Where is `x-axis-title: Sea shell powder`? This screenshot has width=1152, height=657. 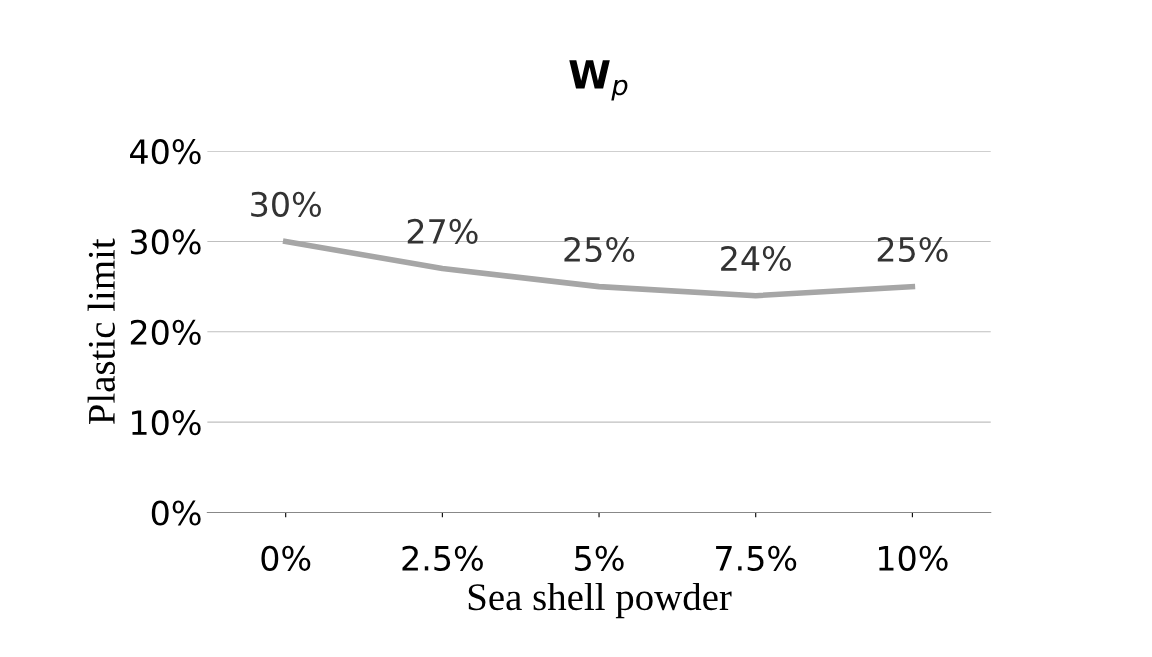
x-axis-title: Sea shell powder is located at coordinates (600, 600).